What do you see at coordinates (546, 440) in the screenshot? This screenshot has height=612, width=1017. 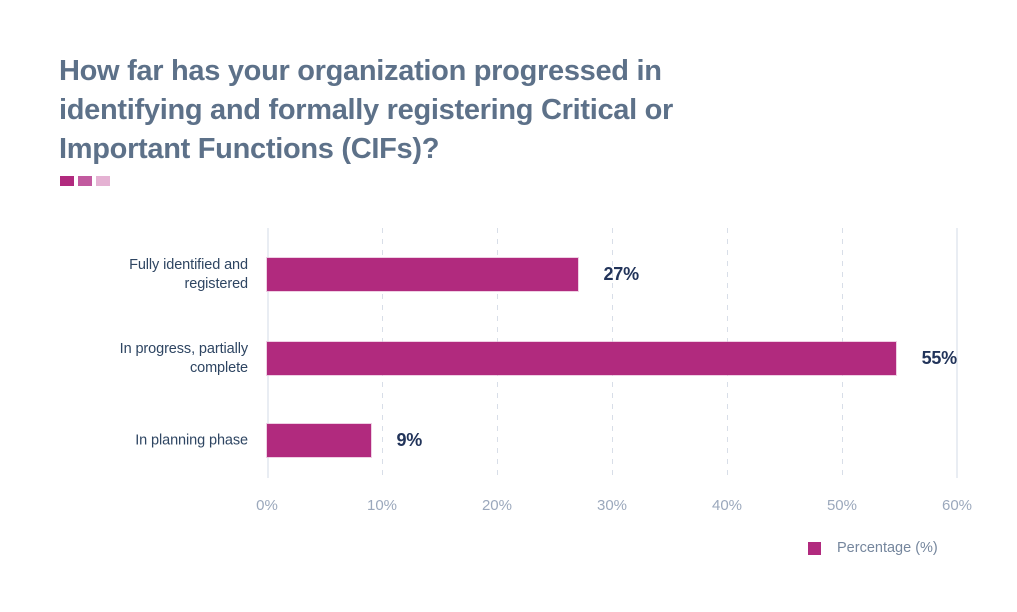 I see `bar-row: In planning phase 9%` at bounding box center [546, 440].